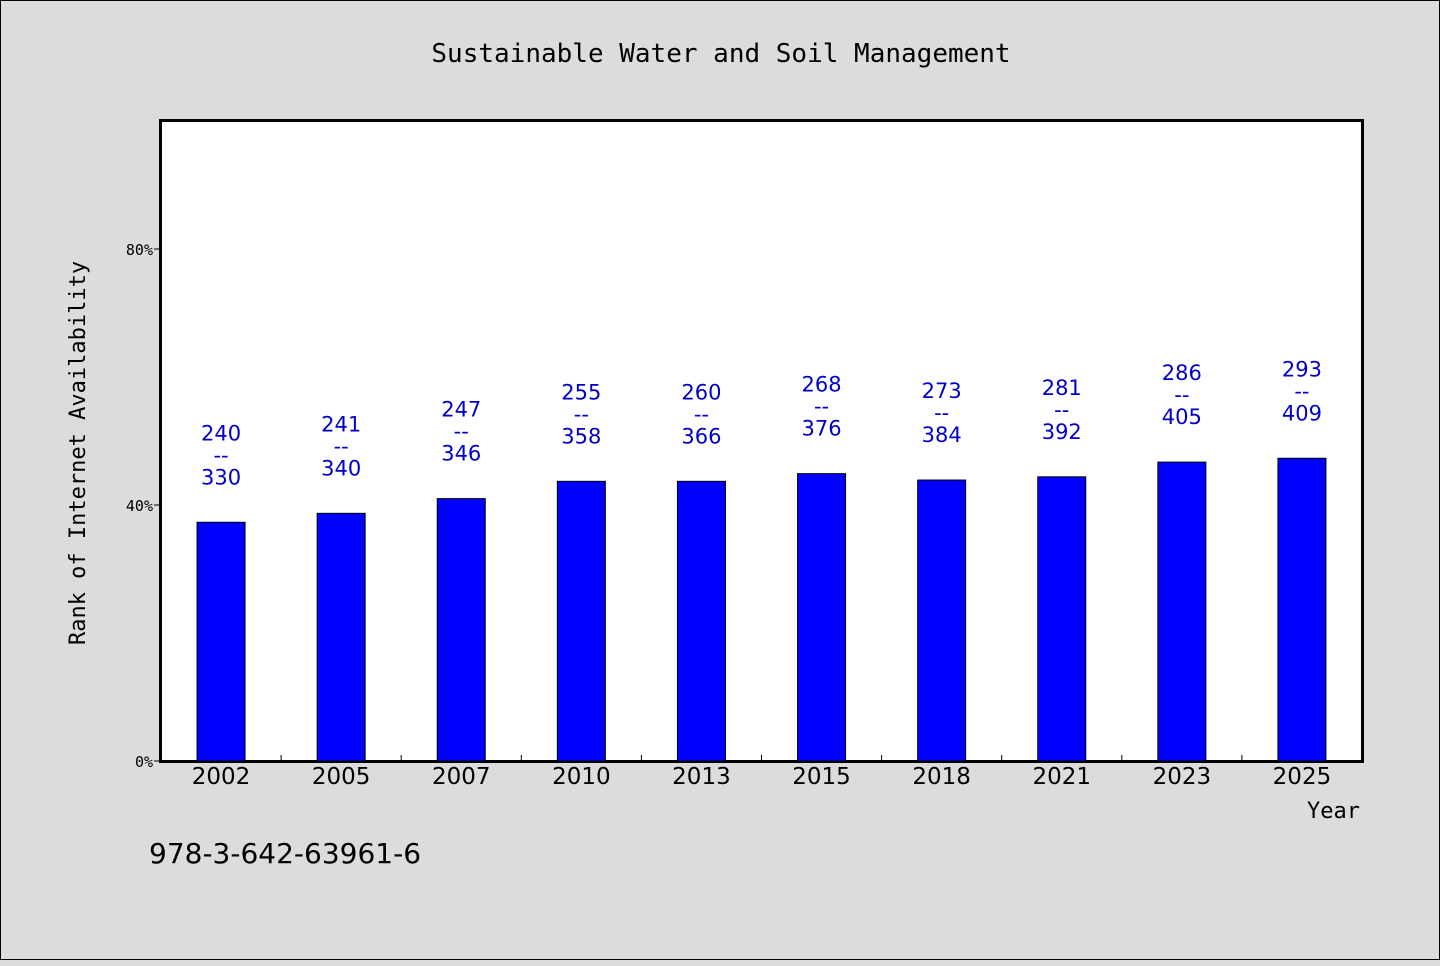 The image size is (1440, 966). What do you see at coordinates (761, 772) in the screenshot?
I see `x-axis-ticks: 2002 2005 2007 2010 2013 2015 2018 2021 2023 2025` at bounding box center [761, 772].